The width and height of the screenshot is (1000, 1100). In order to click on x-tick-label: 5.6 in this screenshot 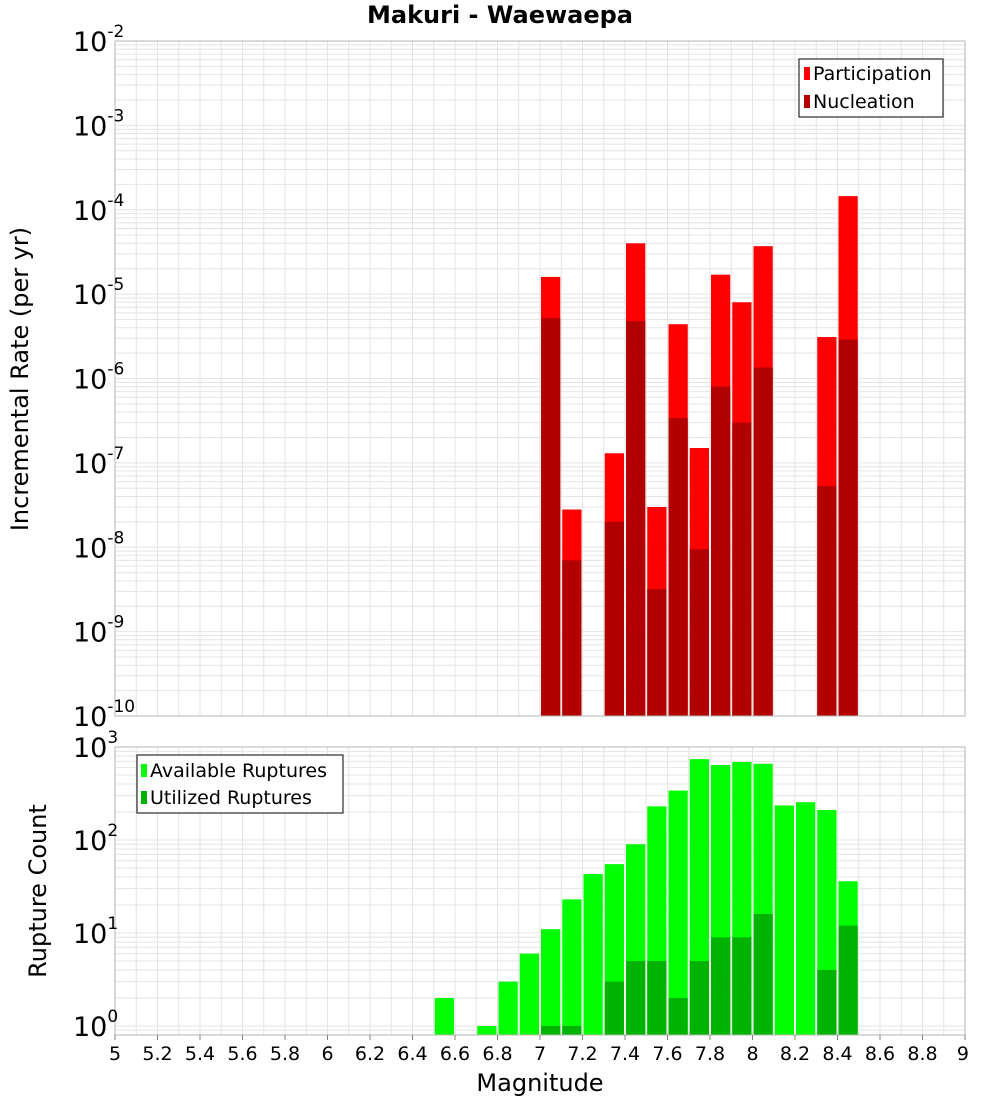, I will do `click(242, 1054)`.